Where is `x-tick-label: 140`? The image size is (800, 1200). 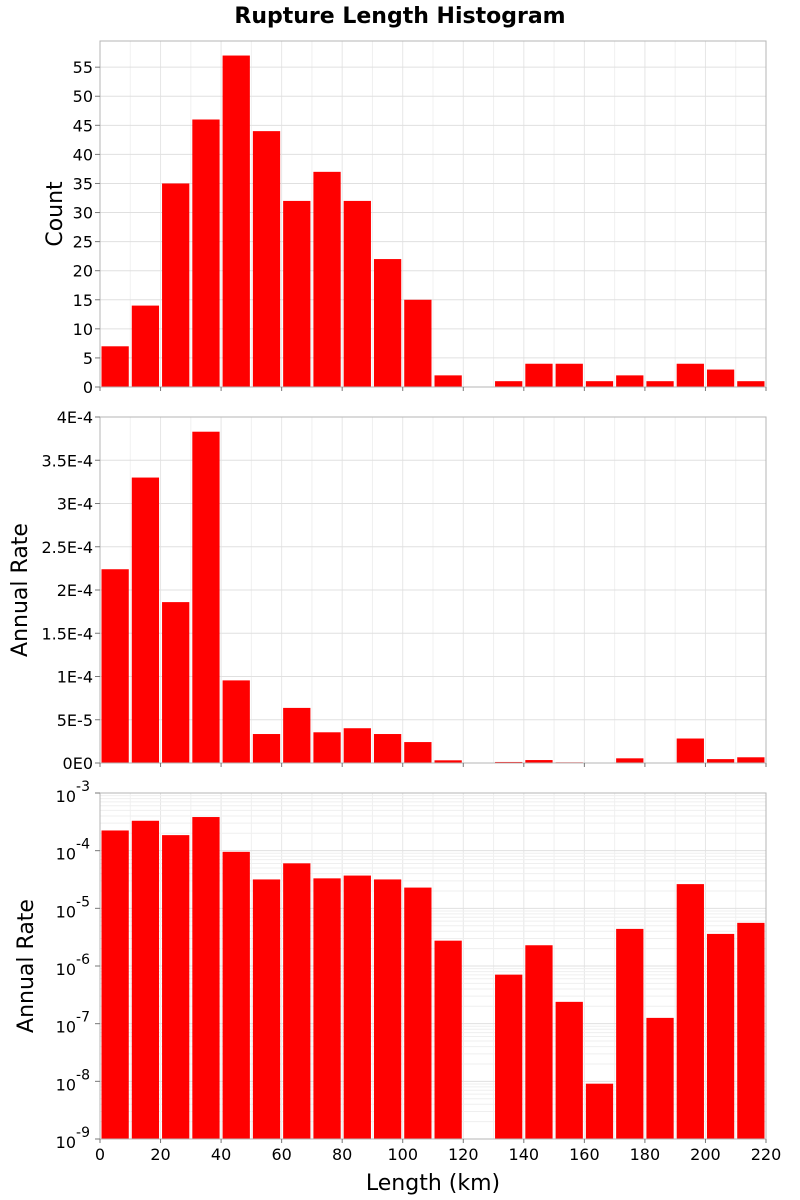
x-tick-label: 140 is located at coordinates (524, 1154).